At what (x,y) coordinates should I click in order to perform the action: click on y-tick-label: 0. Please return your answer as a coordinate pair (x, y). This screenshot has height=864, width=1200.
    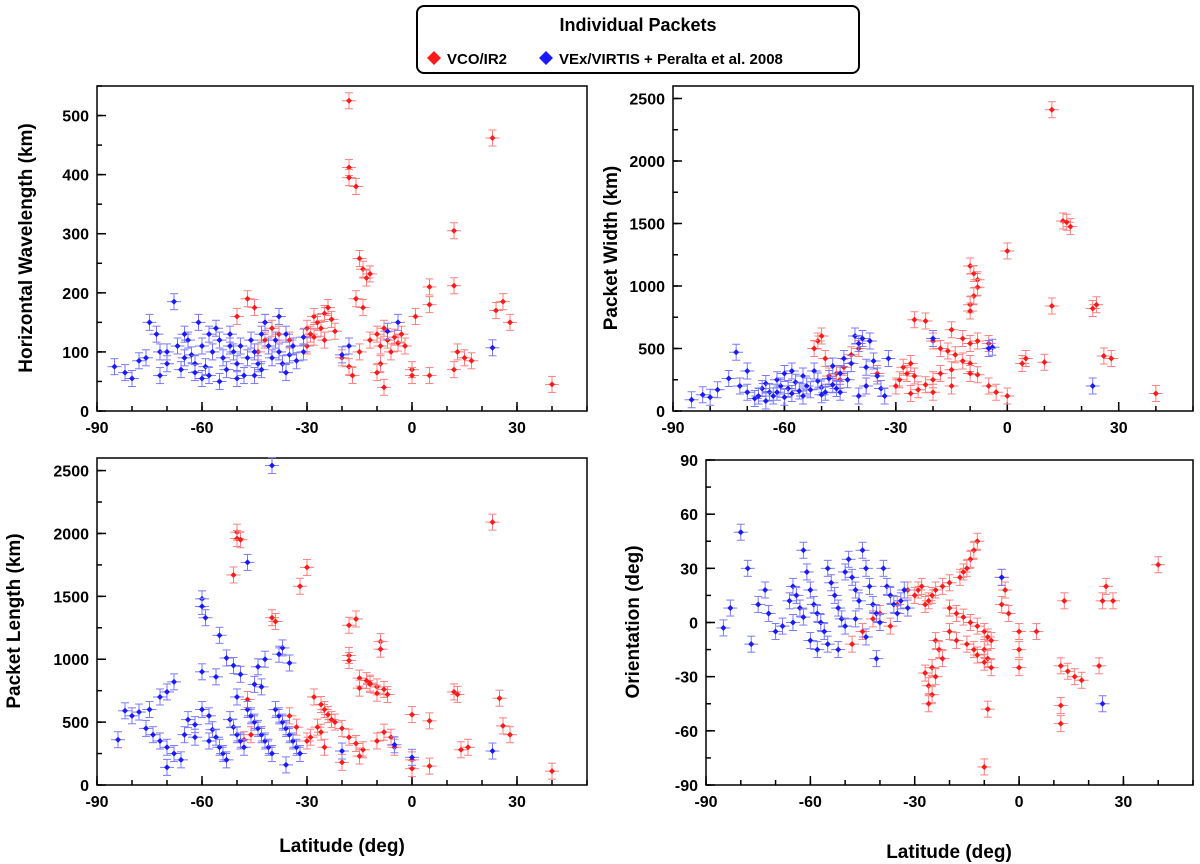
    Looking at the image, I should click on (660, 412).